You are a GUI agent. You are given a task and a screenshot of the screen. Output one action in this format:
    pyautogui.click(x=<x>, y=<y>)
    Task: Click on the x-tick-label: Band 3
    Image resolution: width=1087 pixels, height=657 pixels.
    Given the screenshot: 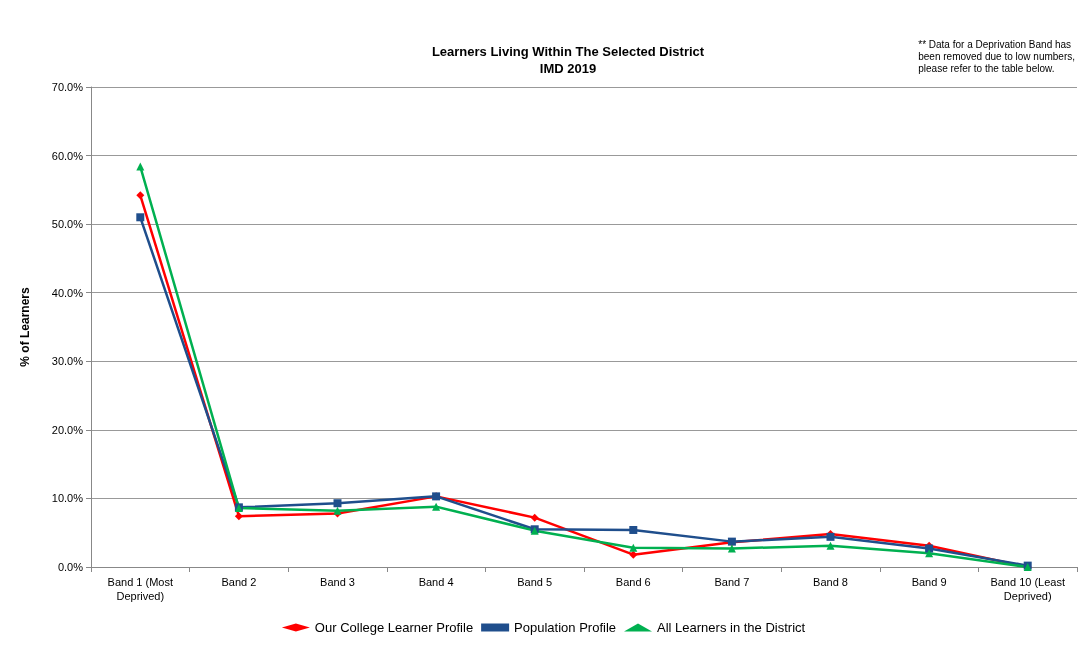 What is the action you would take?
    pyautogui.click(x=337, y=582)
    